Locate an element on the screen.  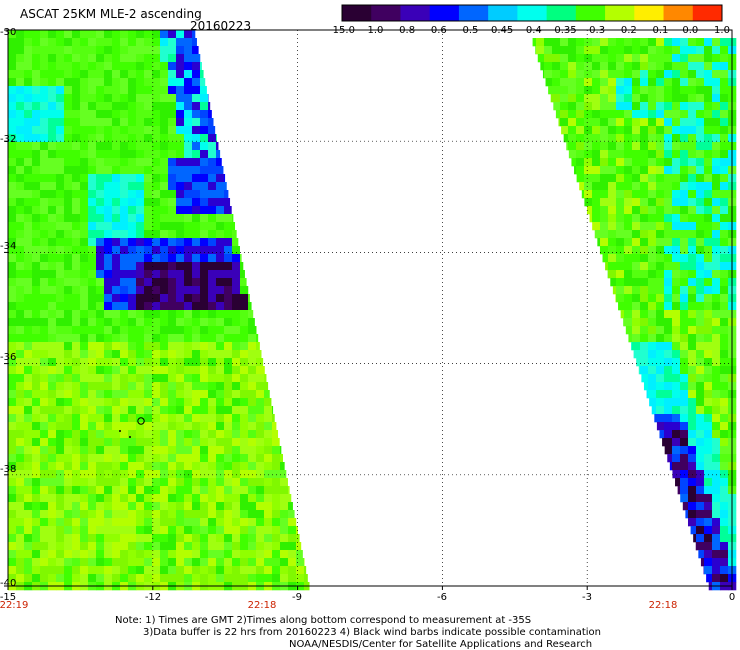
colorbar-label: -1.0 is located at coordinates (373, 30).